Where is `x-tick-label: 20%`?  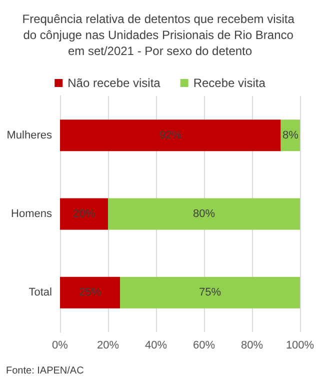 x-tick-label: 20% is located at coordinates (108, 346).